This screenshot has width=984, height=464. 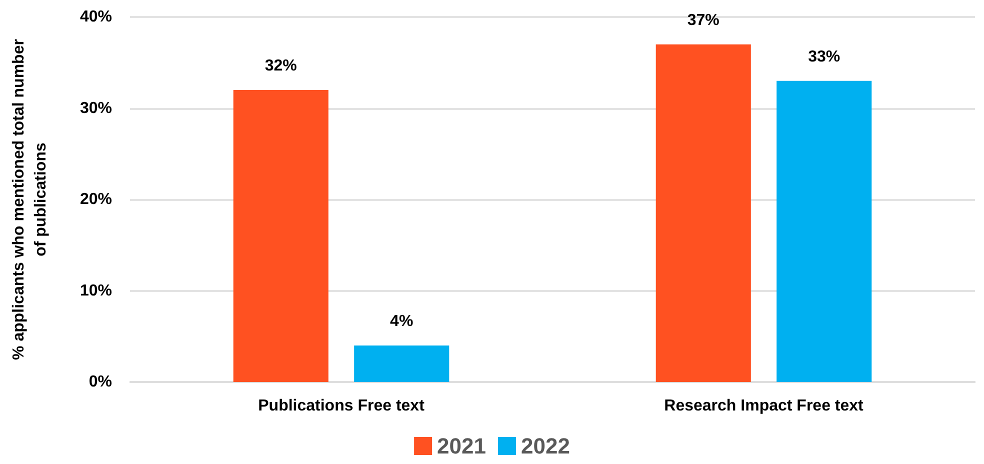 What do you see at coordinates (342, 406) in the screenshot?
I see `x-tick-label: Publications Free text` at bounding box center [342, 406].